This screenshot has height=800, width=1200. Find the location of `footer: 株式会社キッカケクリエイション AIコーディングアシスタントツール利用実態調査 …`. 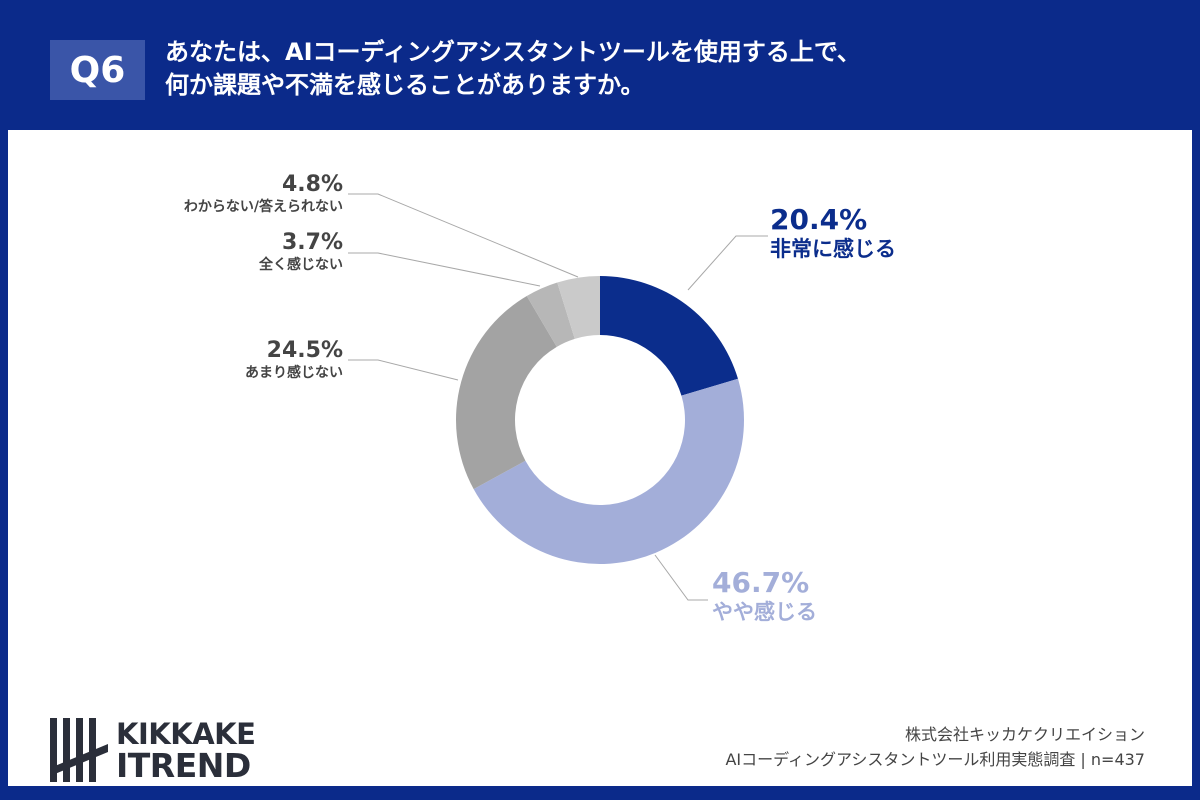

footer: 株式会社キッカケクリエイション AIコーディングアシスタントツール利用実態調査 … is located at coordinates (935, 747).